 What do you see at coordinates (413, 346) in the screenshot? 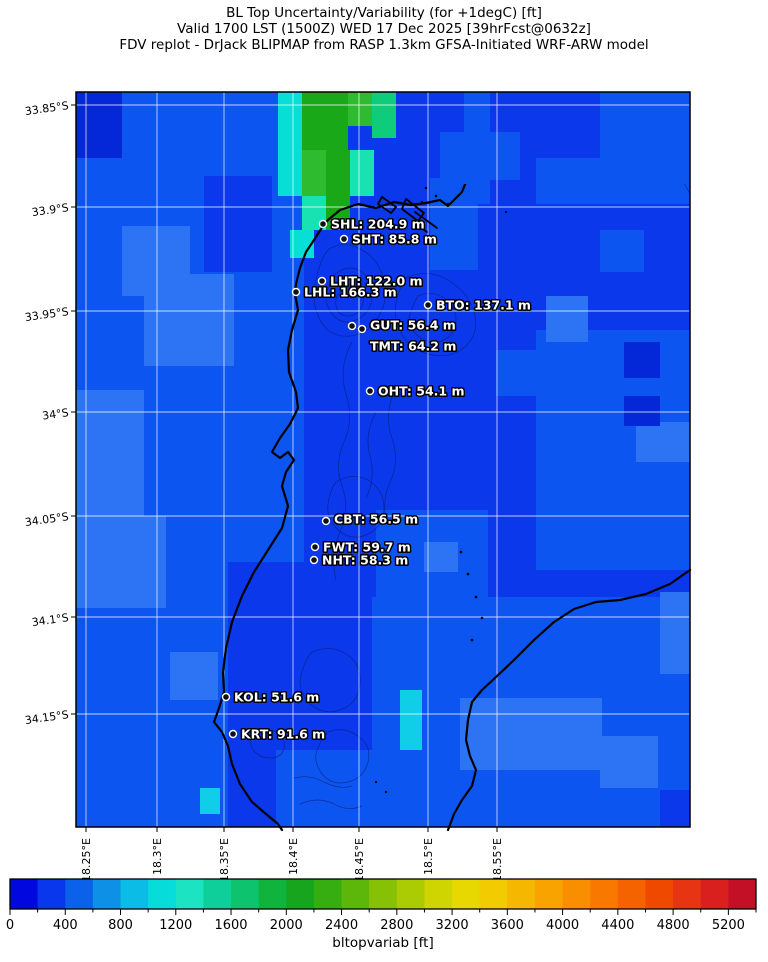
I see `station-label: TMT: 64.2 m` at bounding box center [413, 346].